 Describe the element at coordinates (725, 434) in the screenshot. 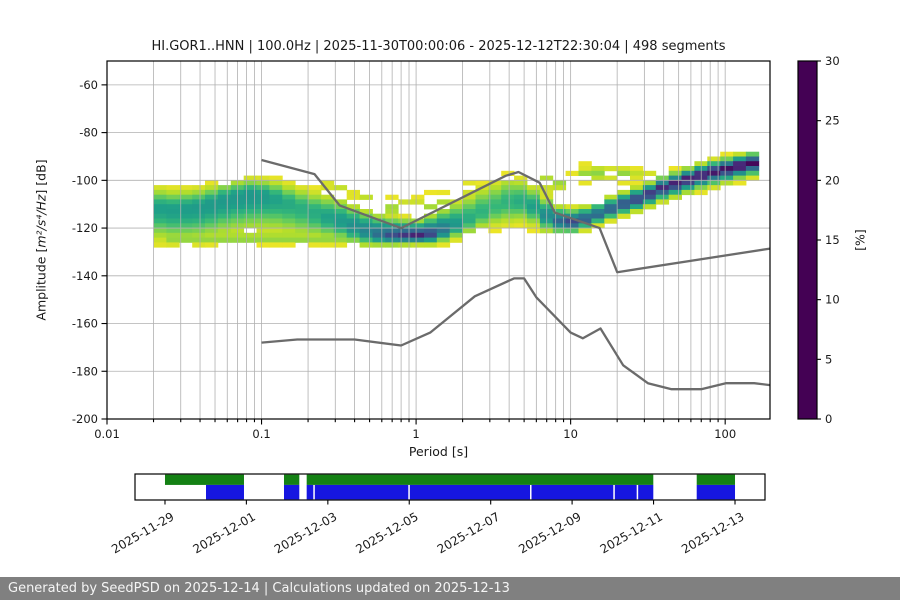

I see `x-tick-label: 100` at that location.